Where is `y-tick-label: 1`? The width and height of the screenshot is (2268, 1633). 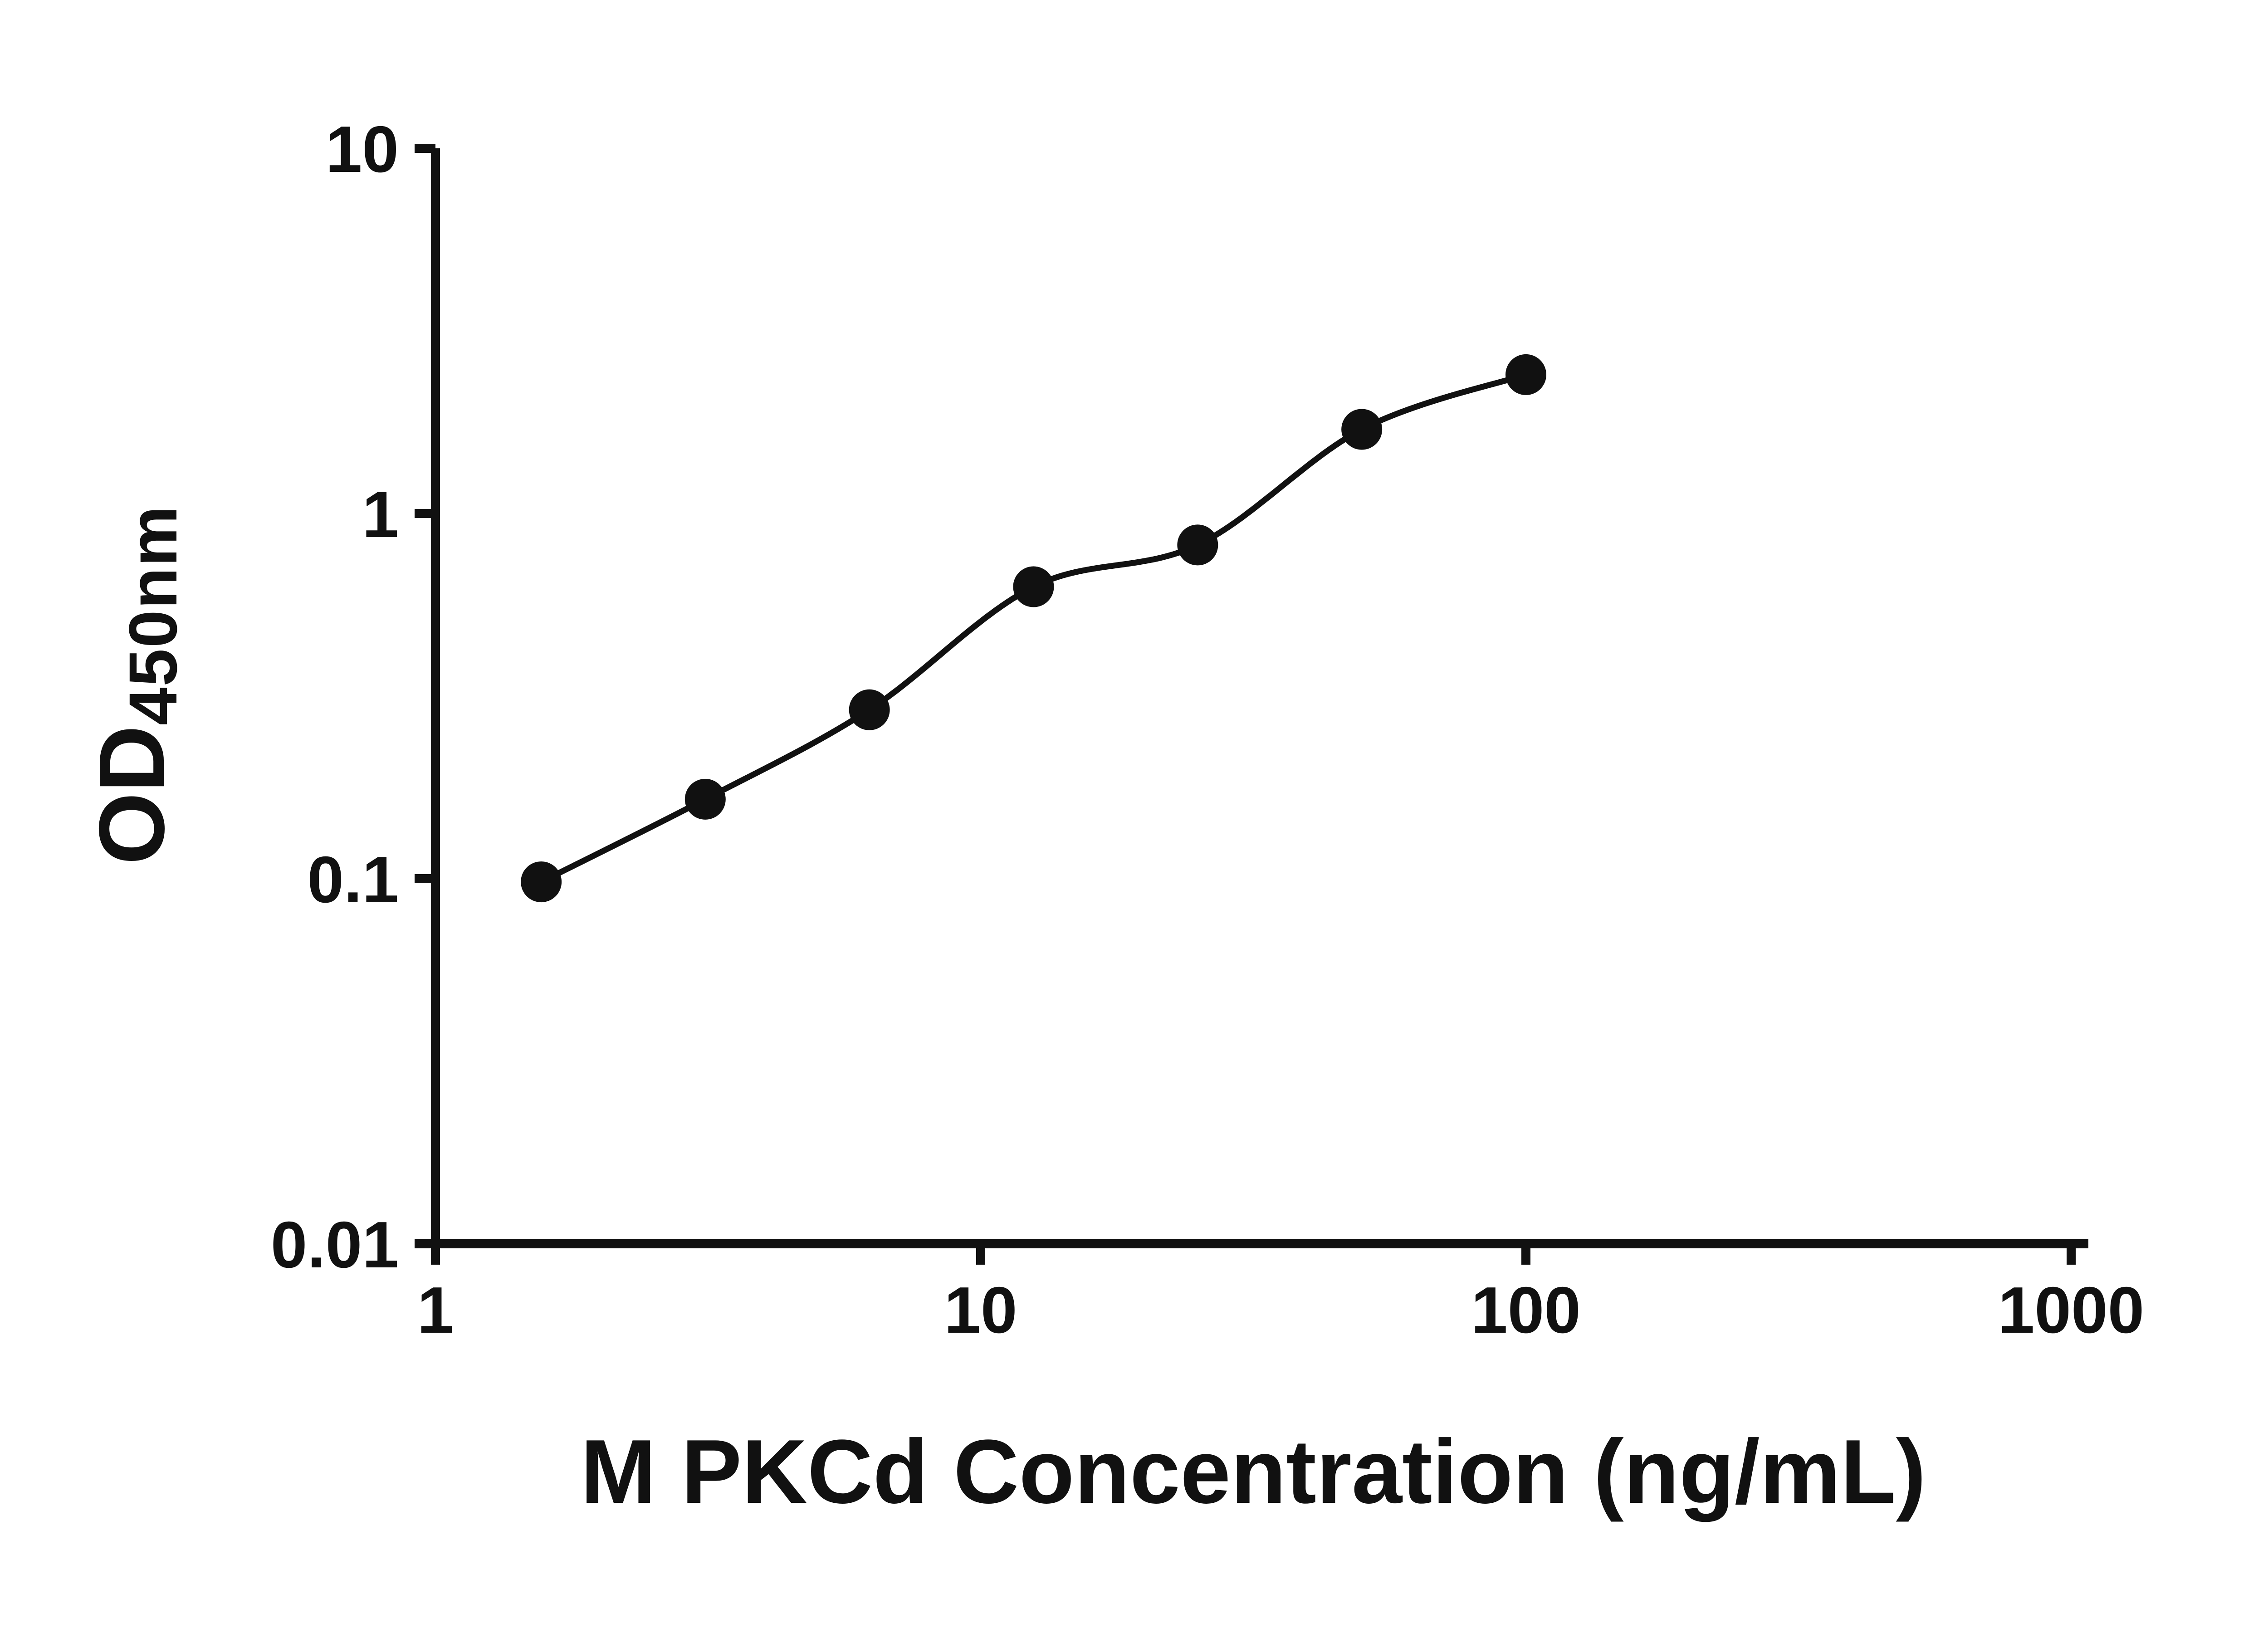 y-tick-label: 1 is located at coordinates (381, 514).